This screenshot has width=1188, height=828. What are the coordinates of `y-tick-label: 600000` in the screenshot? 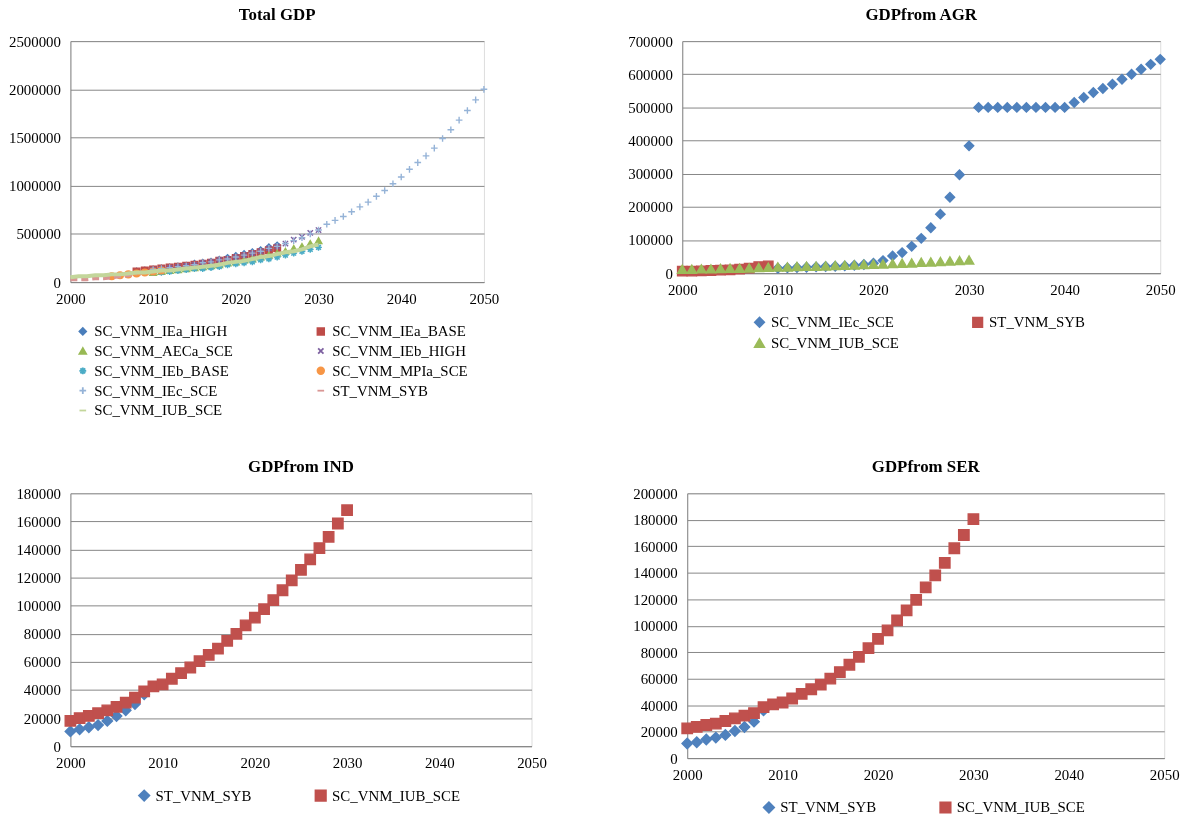 It's located at (650, 74).